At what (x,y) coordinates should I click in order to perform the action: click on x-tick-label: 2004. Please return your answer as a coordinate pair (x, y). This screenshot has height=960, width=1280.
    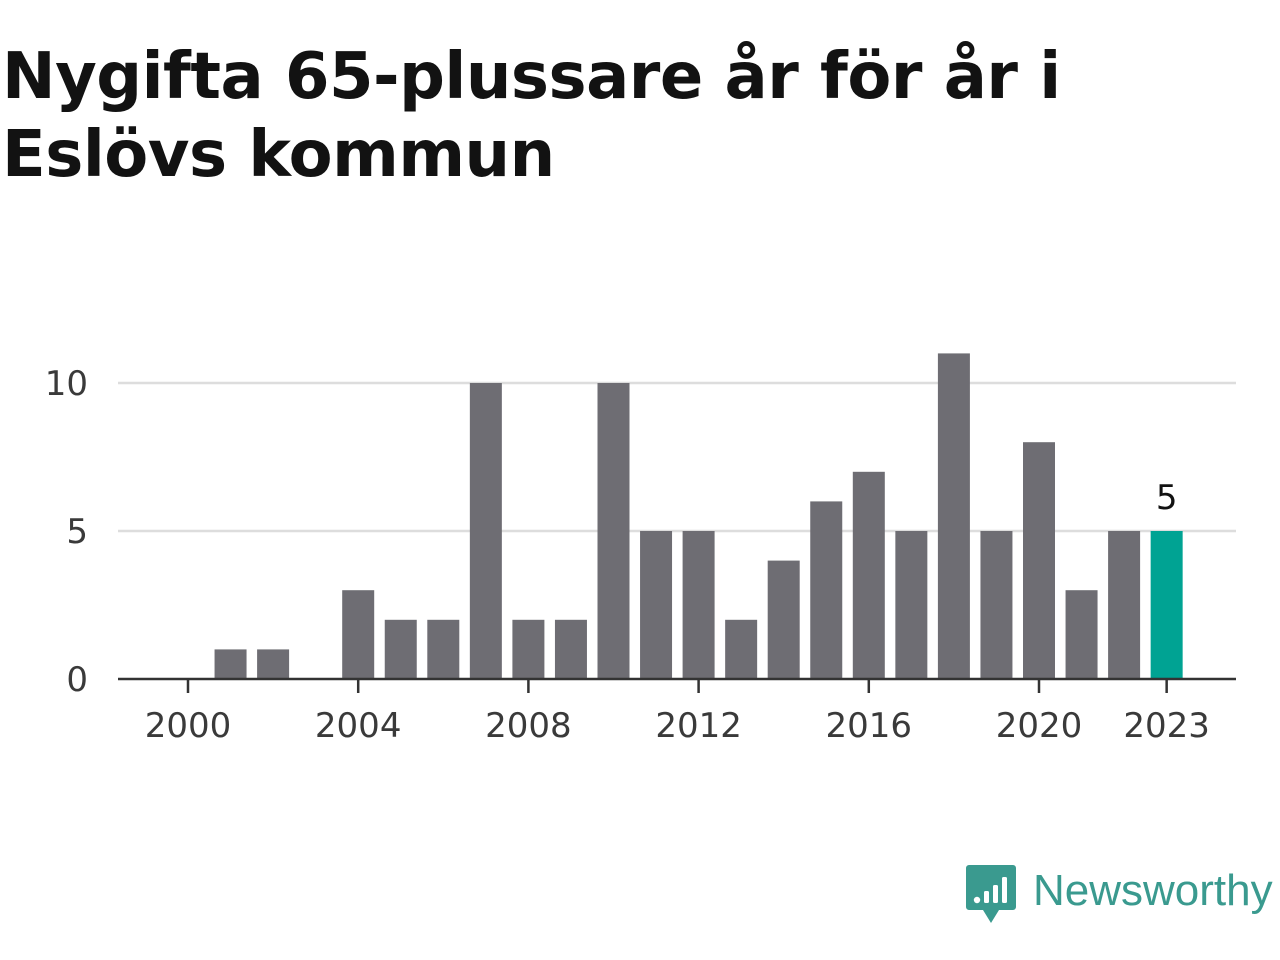
    Looking at the image, I should click on (358, 726).